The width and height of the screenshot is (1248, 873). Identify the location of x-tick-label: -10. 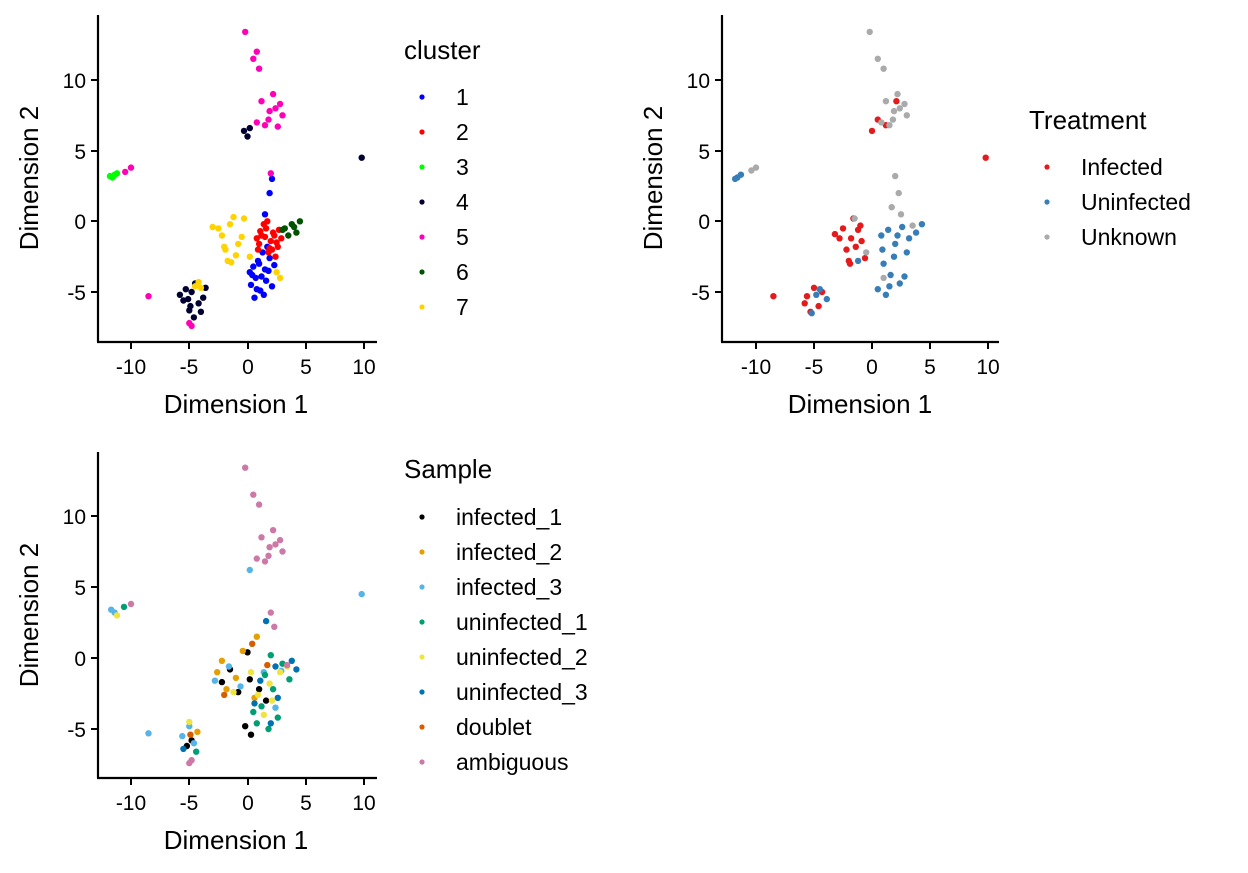
(131, 367).